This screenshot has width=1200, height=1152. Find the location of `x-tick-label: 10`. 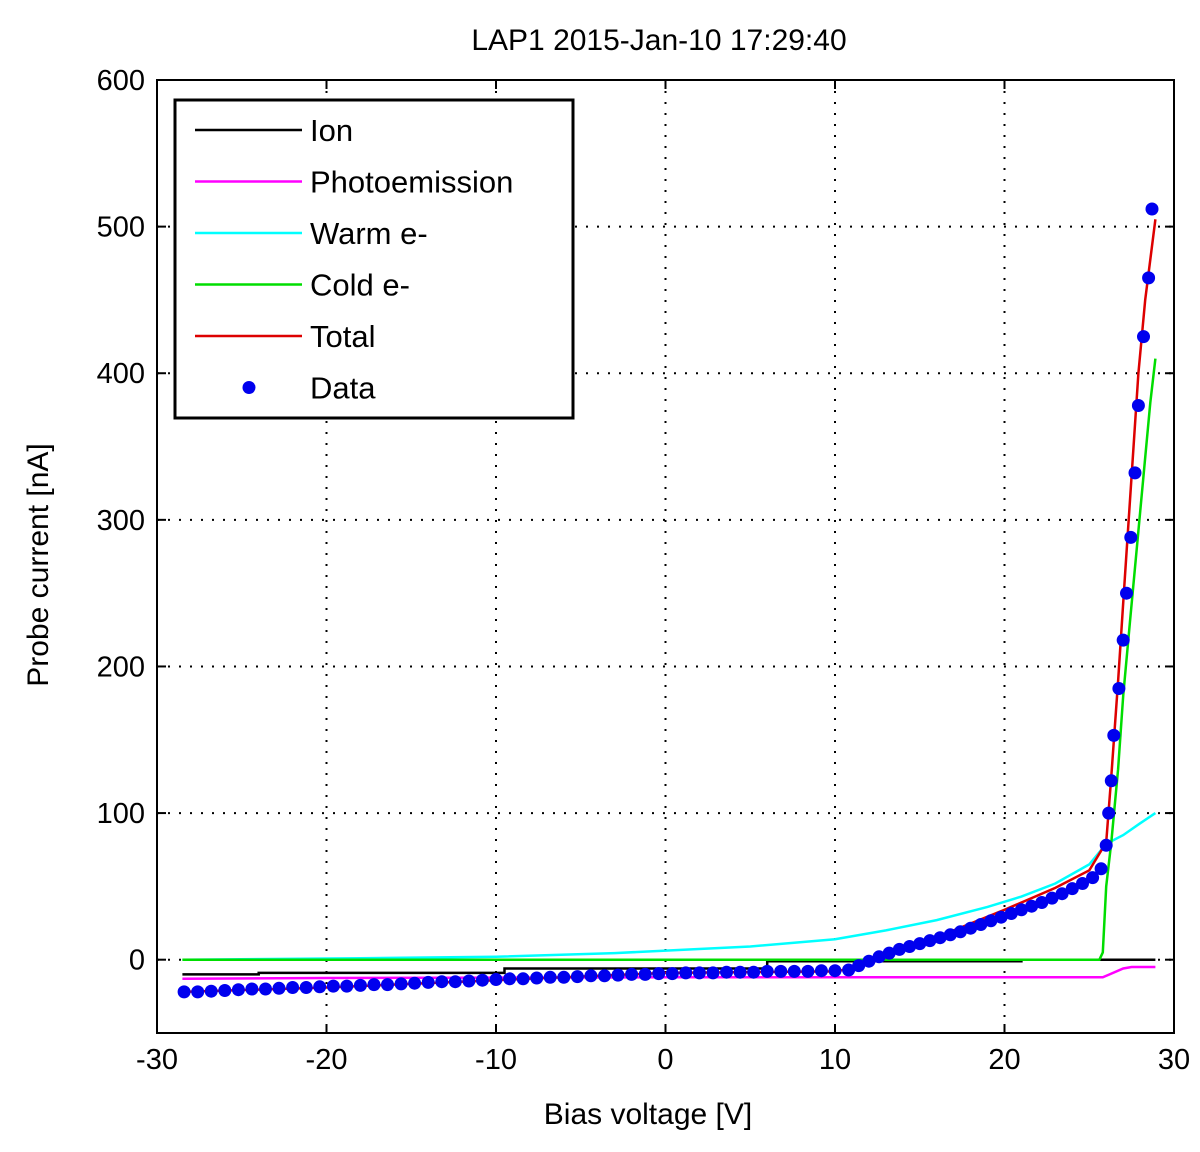

x-tick-label: 10 is located at coordinates (835, 1060).